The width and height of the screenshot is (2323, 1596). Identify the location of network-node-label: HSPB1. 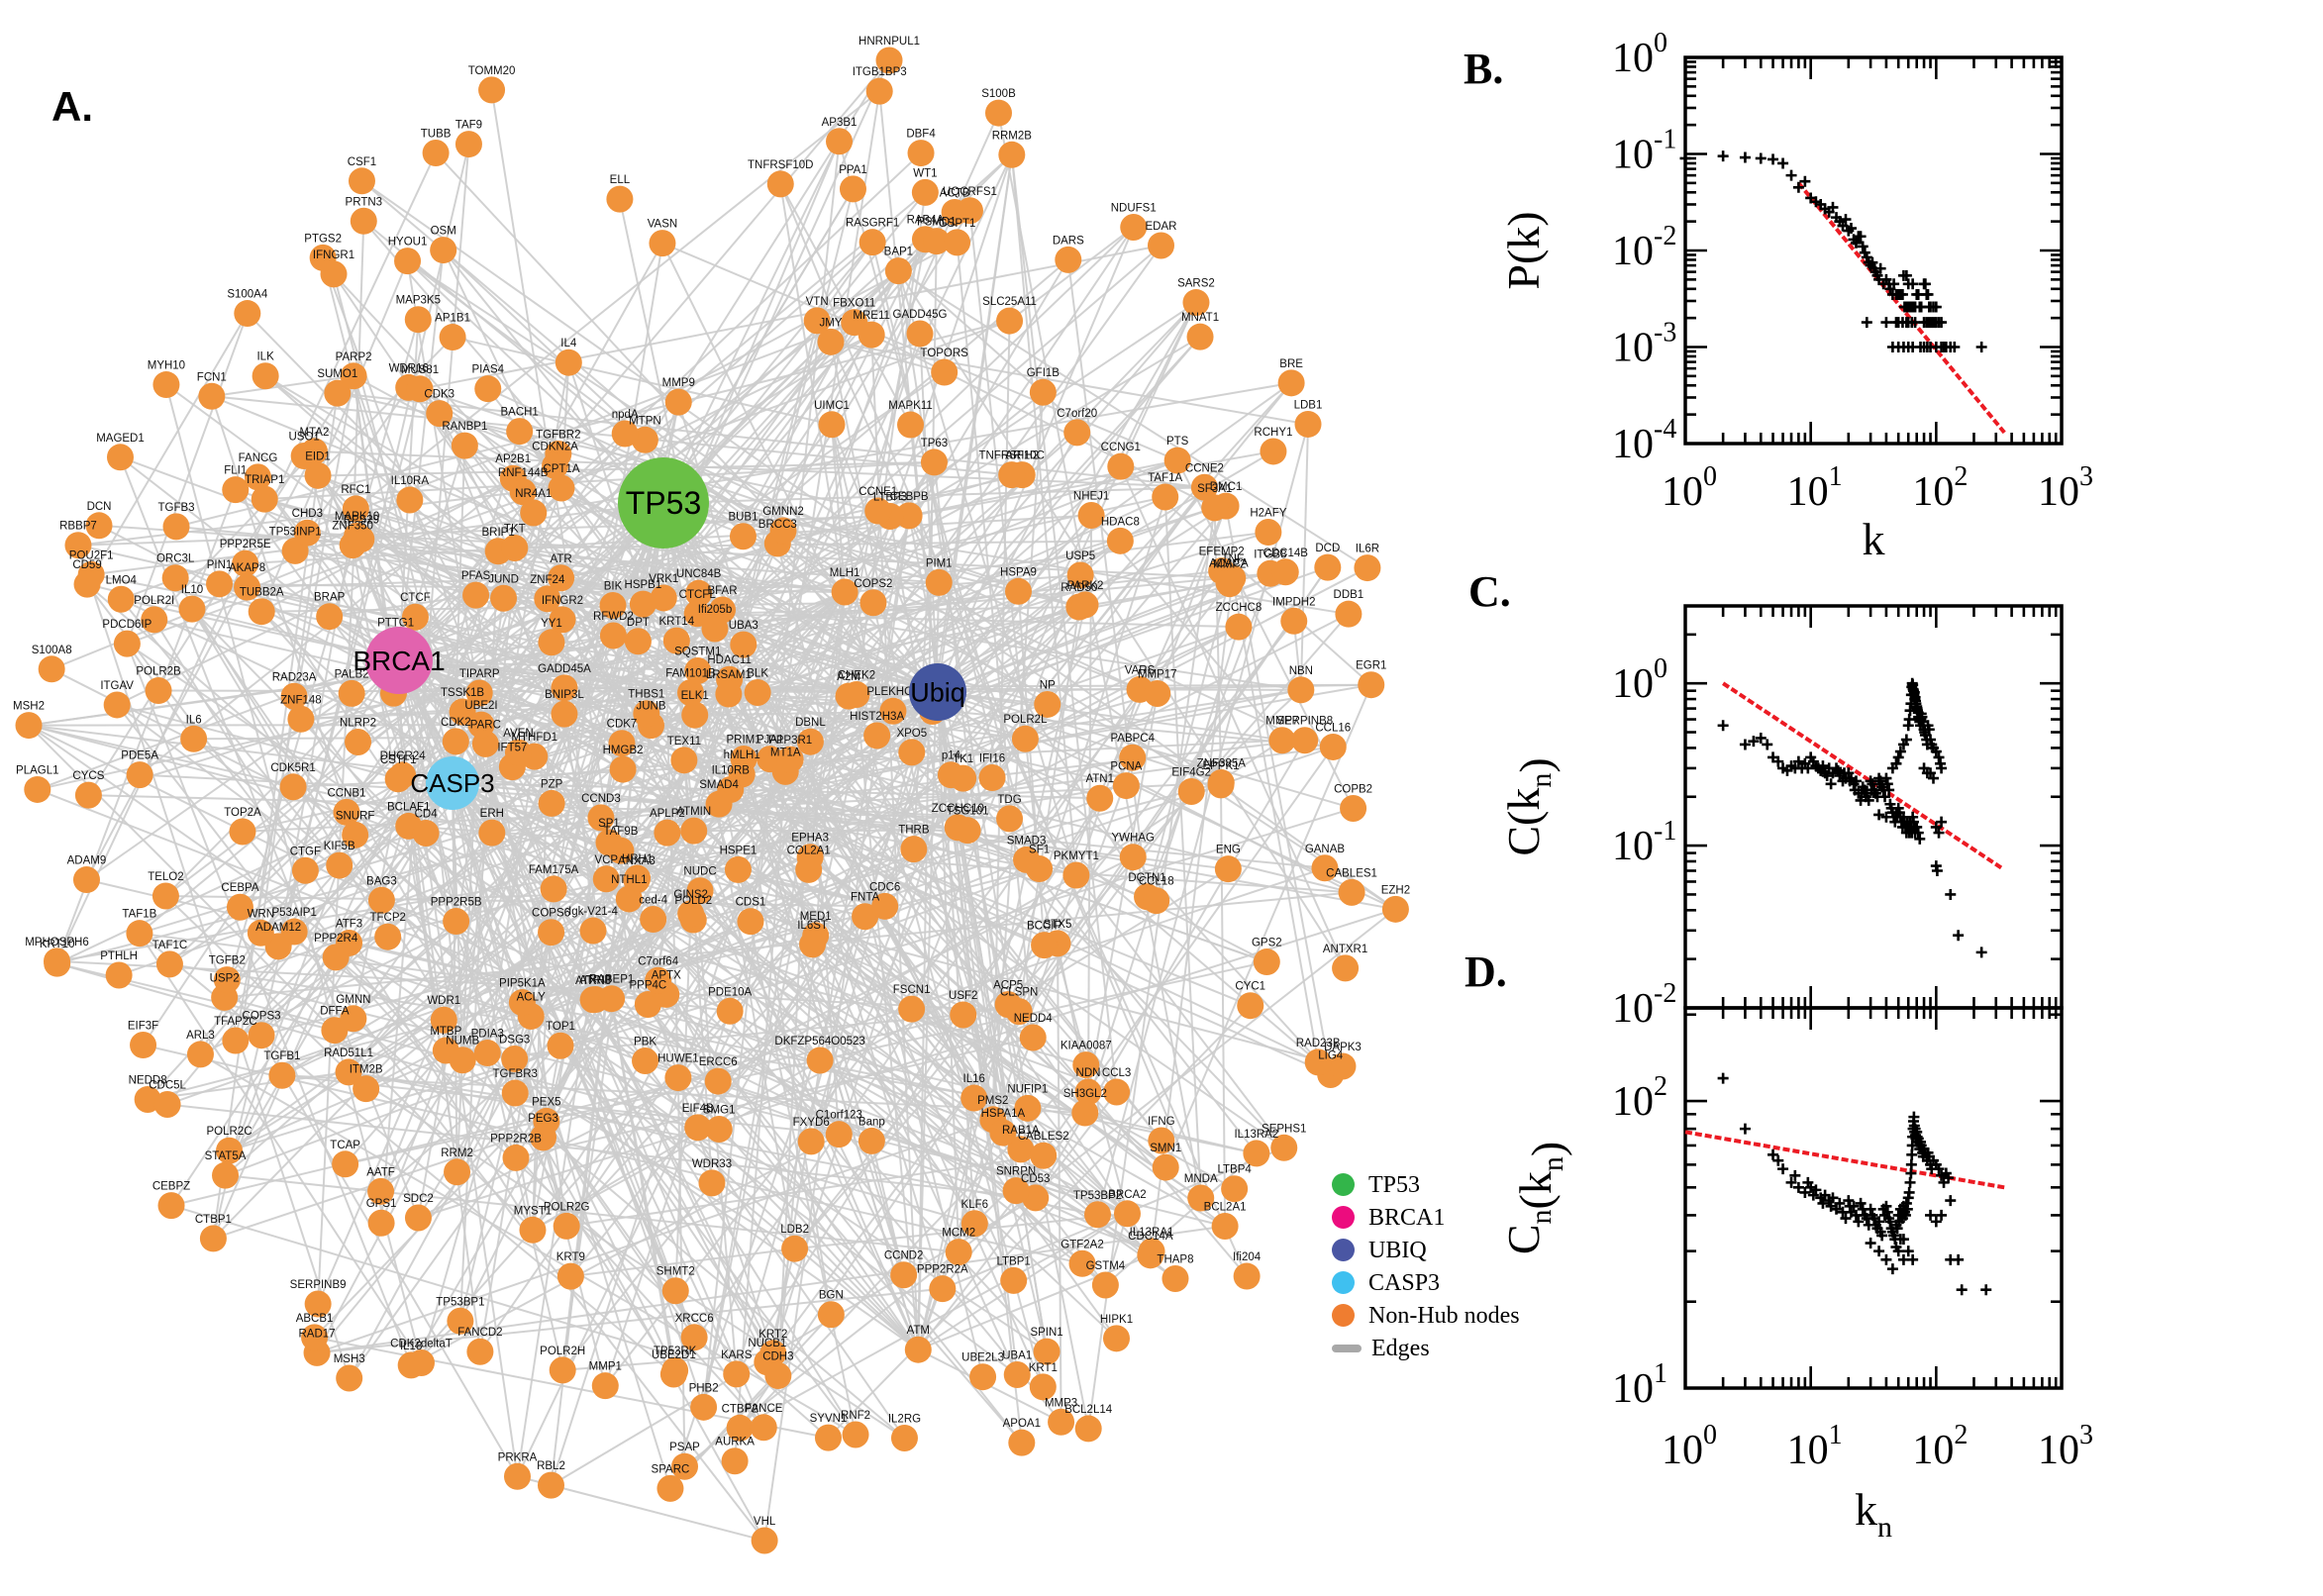
(643, 585).